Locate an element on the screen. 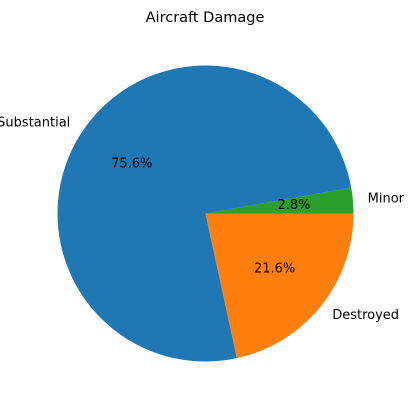 The width and height of the screenshot is (416, 409). slice-pct-substantial: 75.6% is located at coordinates (131, 164).